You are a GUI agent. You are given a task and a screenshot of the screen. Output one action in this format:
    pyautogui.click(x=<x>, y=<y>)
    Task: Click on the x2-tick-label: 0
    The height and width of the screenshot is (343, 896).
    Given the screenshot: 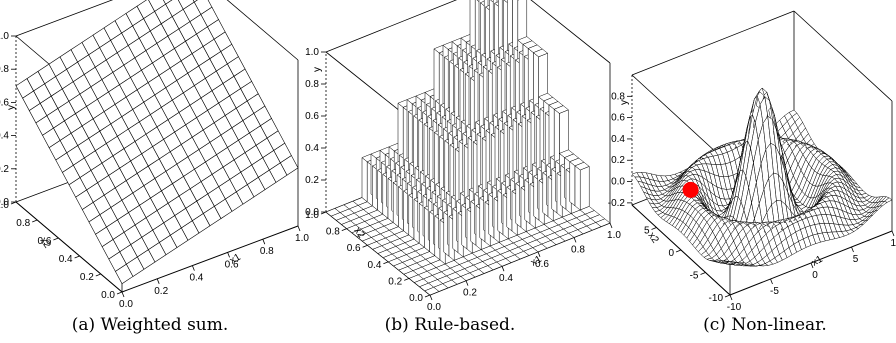 What is the action you would take?
    pyautogui.click(x=671, y=253)
    